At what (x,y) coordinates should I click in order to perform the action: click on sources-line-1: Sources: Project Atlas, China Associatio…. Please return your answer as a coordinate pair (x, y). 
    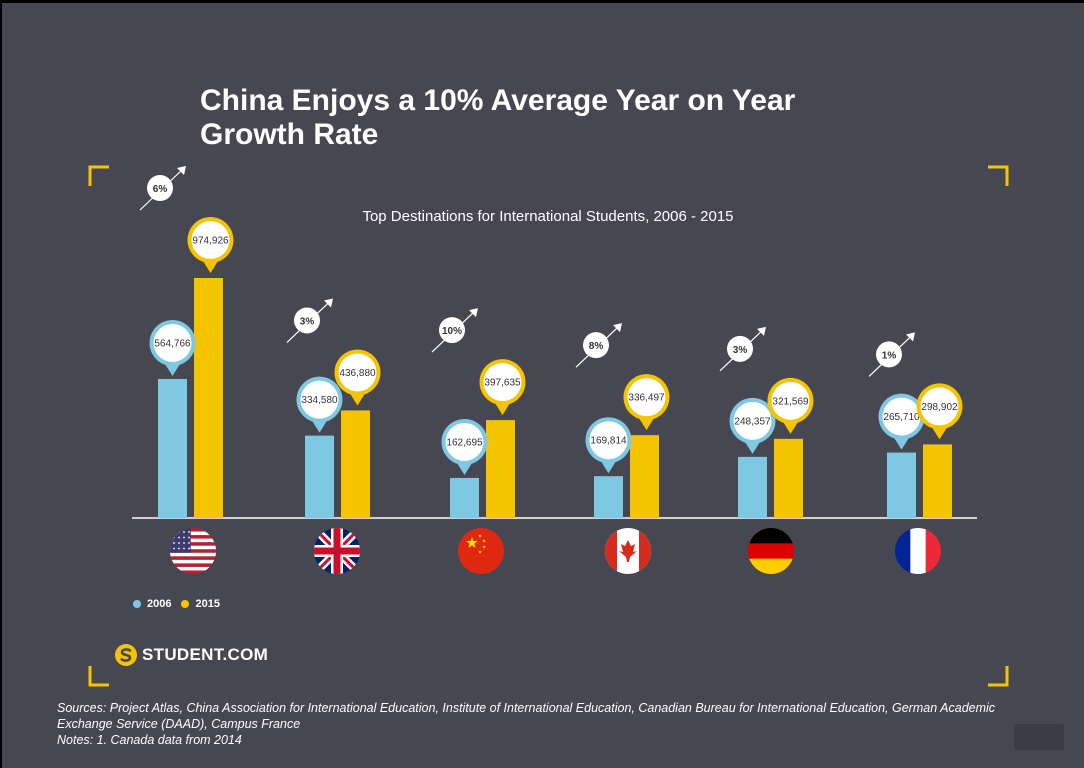
    Looking at the image, I should click on (526, 708).